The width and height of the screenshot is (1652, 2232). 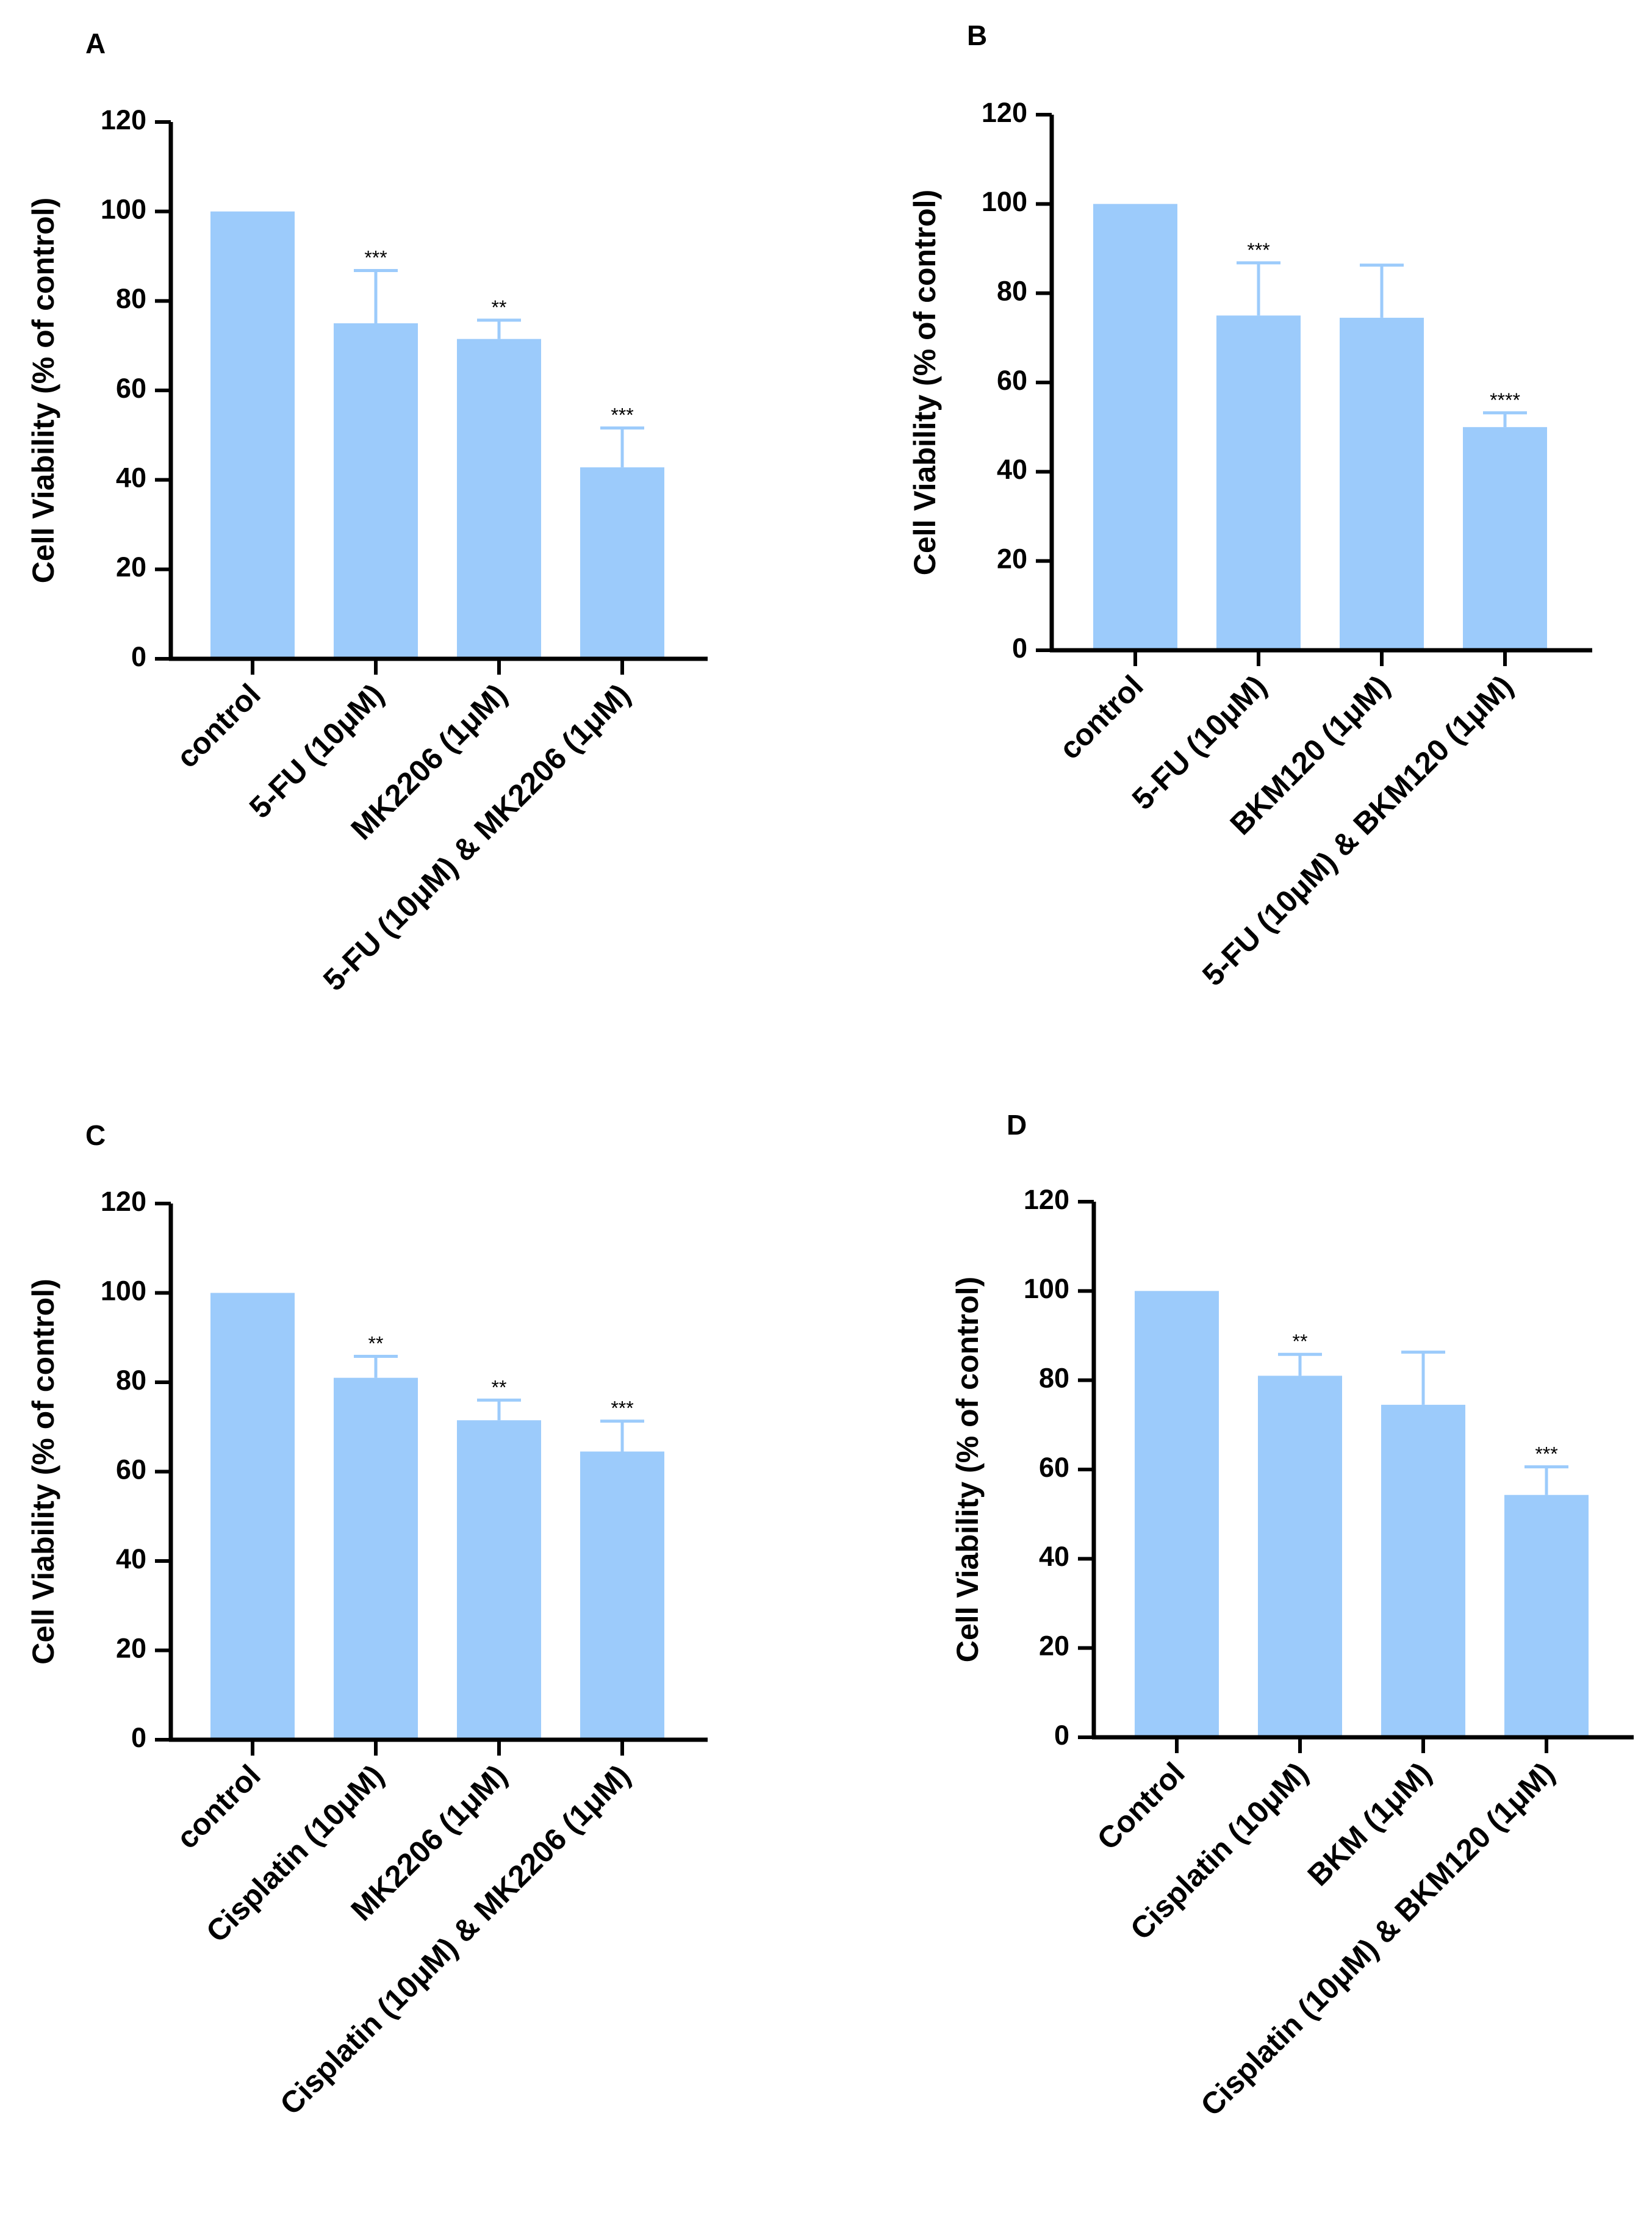 I want to click on significance-label: ****, so click(x=1505, y=400).